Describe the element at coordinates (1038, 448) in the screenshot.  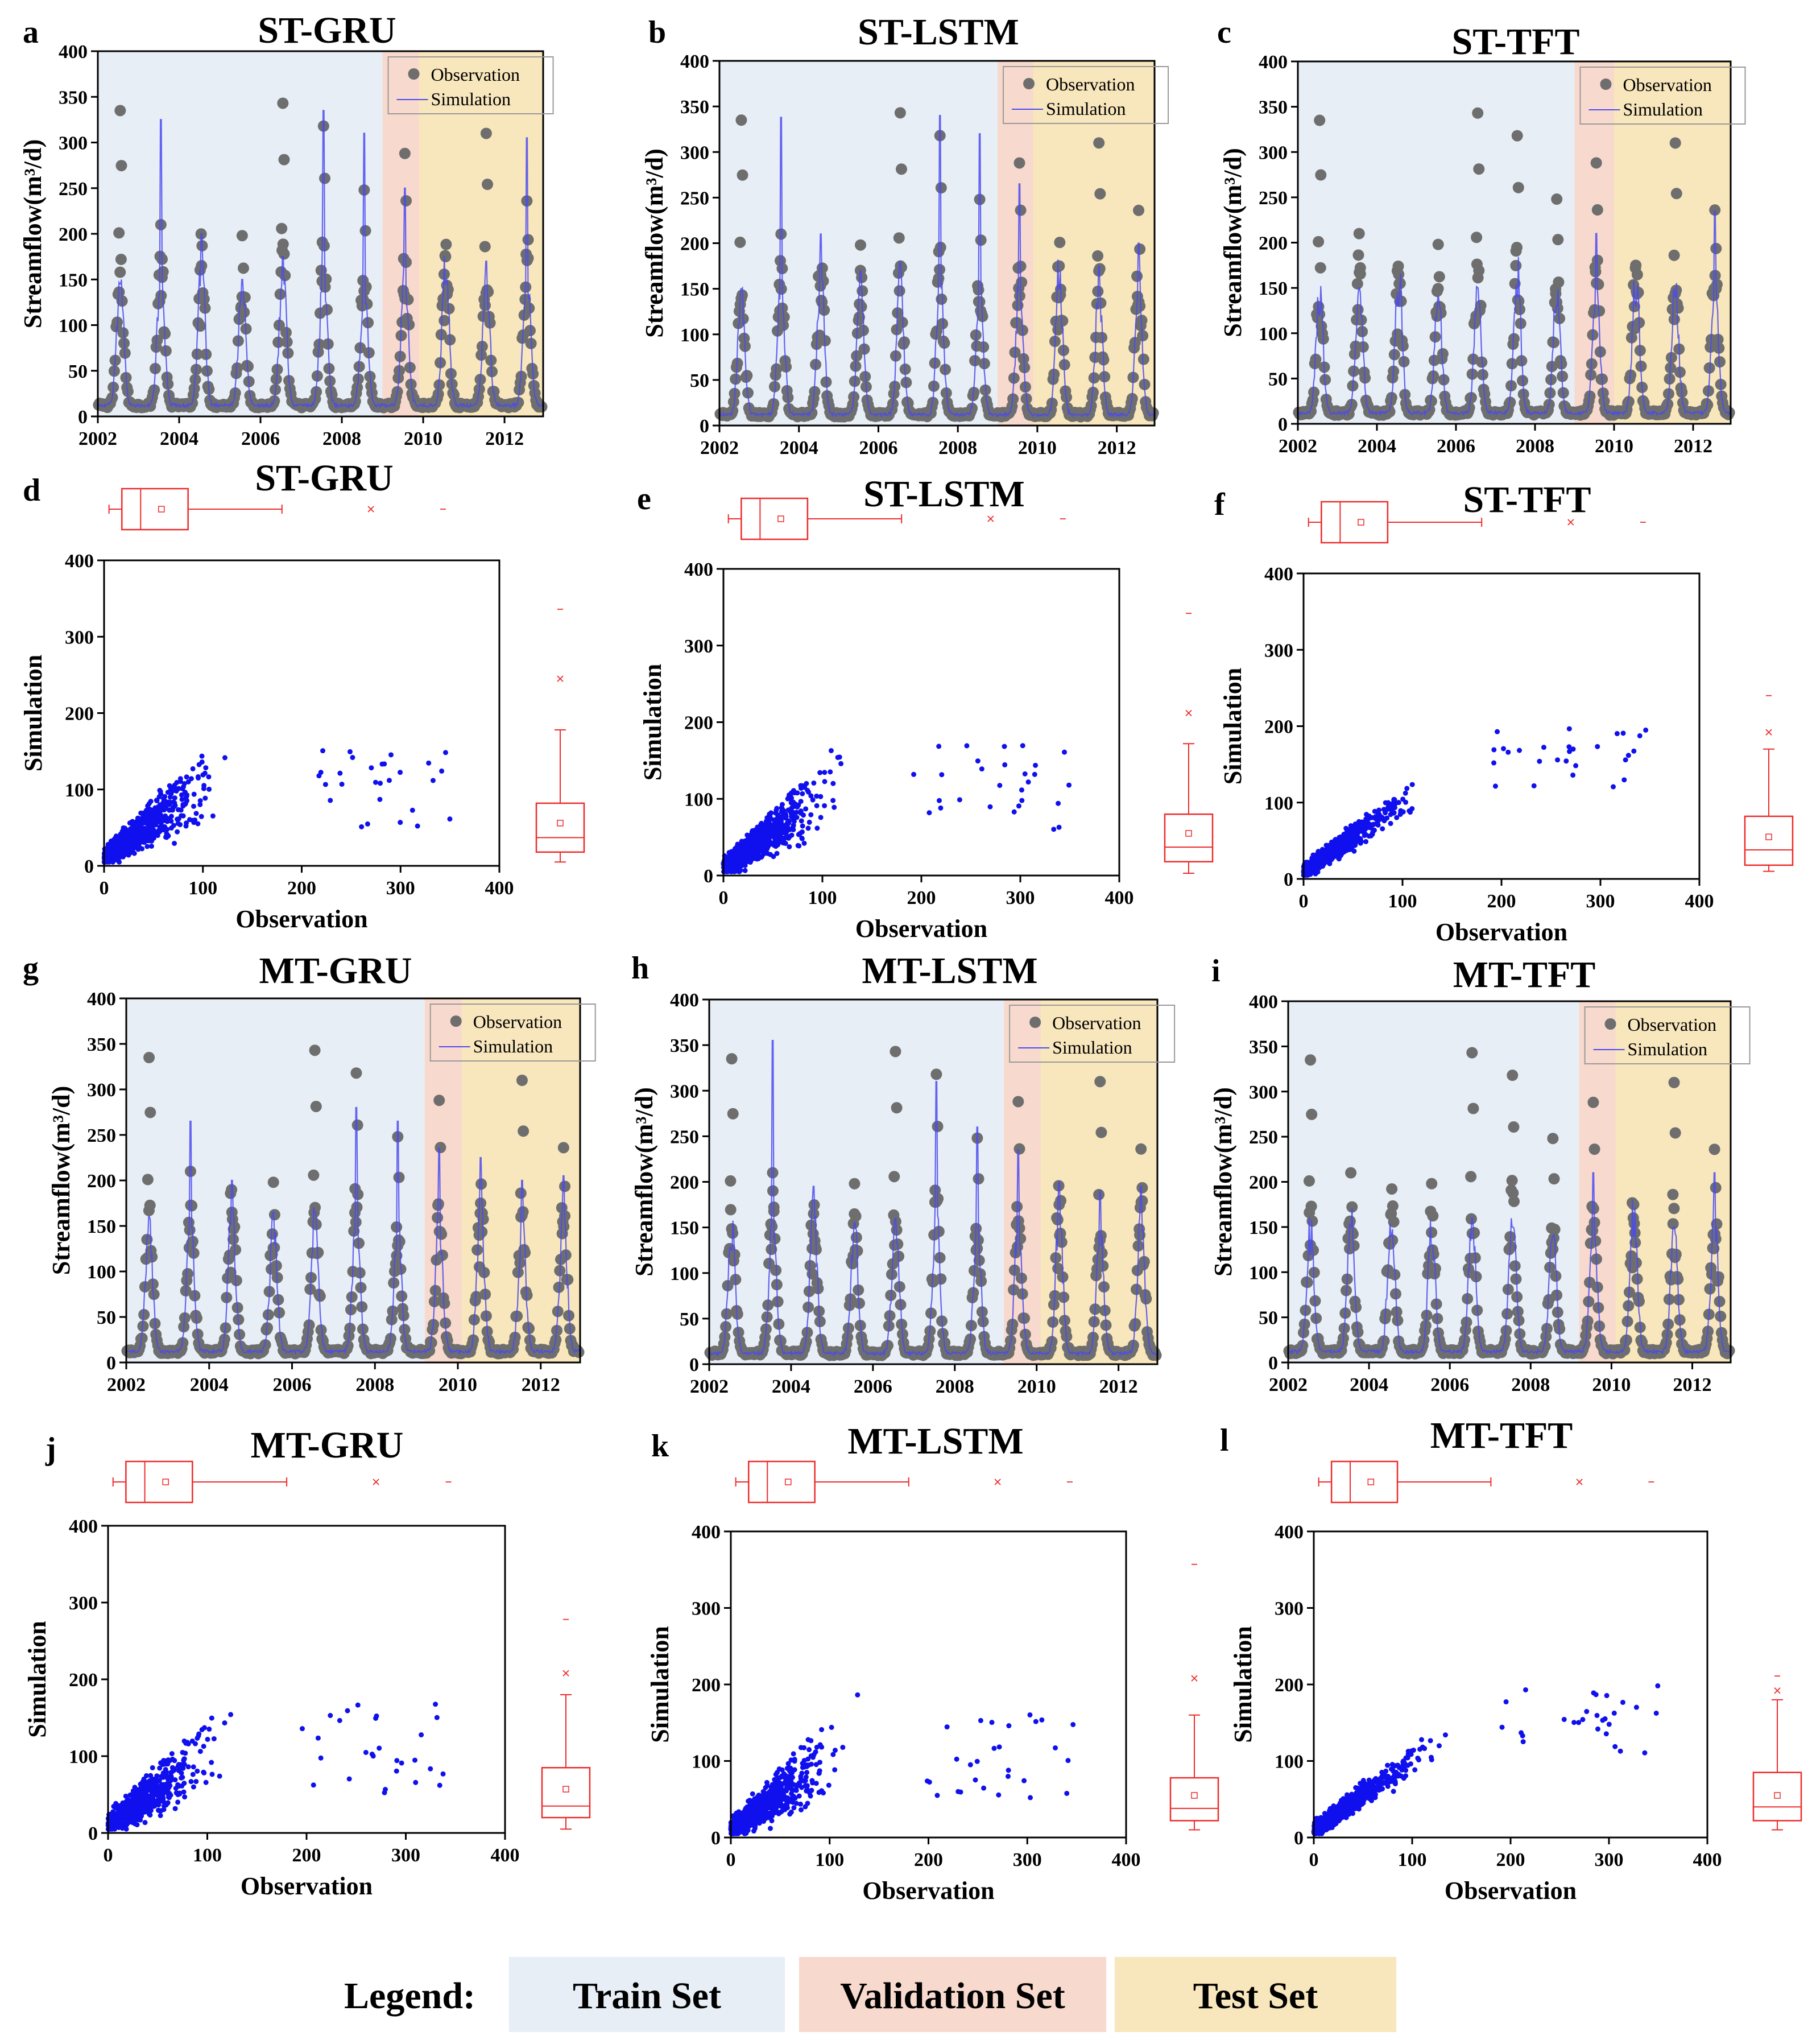
I see `x-tick-label: 2010` at that location.